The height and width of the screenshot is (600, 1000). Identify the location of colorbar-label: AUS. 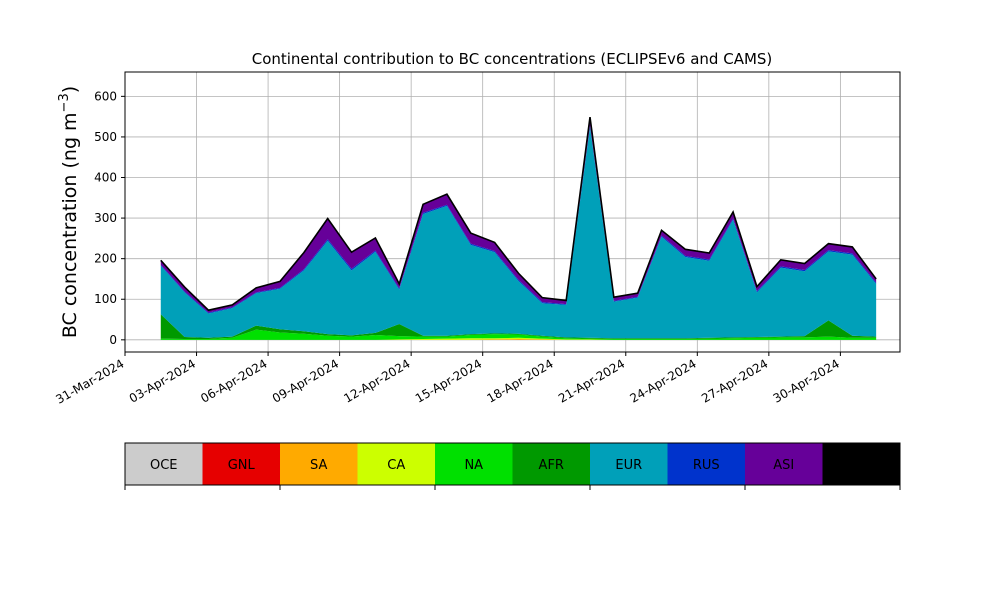
(861, 465).